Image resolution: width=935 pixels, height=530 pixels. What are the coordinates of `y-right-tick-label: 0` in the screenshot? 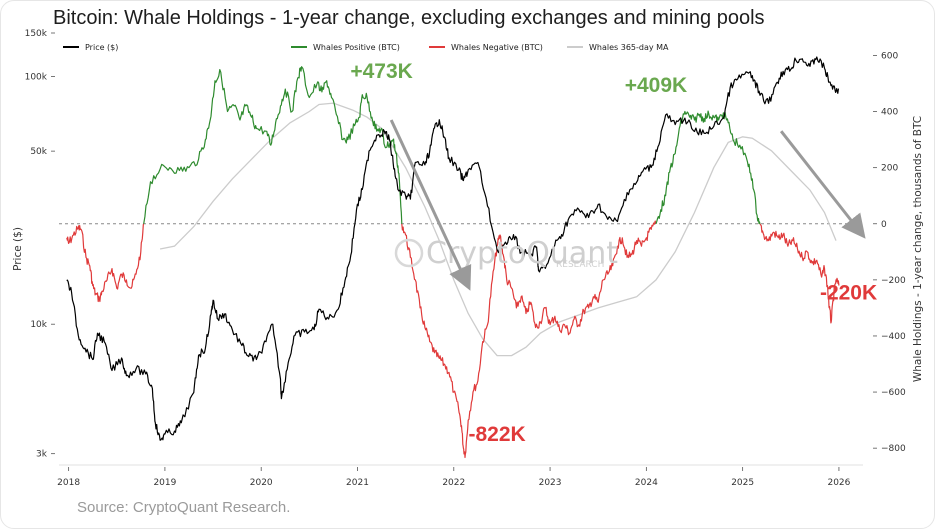 It's located at (884, 225).